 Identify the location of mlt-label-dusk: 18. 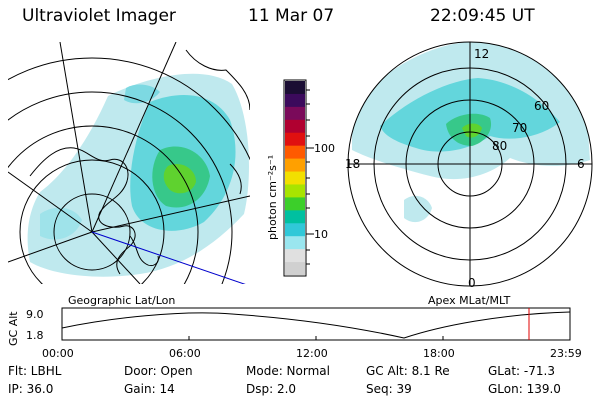
(352, 164).